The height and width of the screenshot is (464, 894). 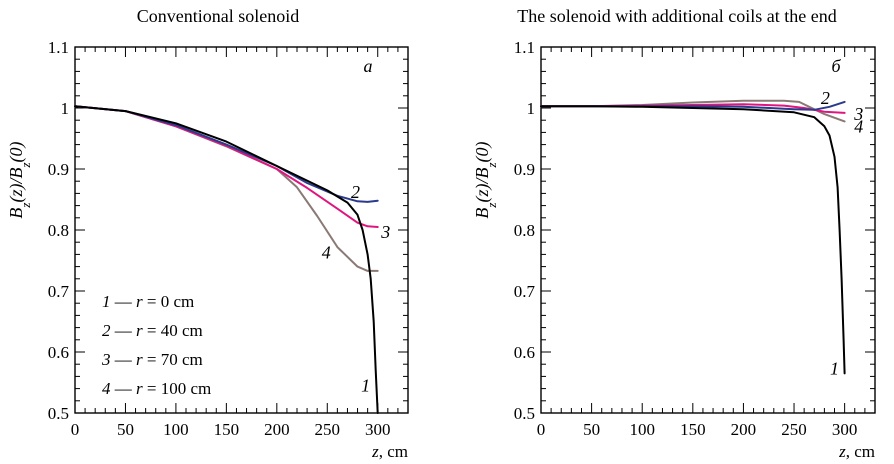 What do you see at coordinates (152, 359) in the screenshot?
I see `legend-entry-3: 3 — r = 70 cm` at bounding box center [152, 359].